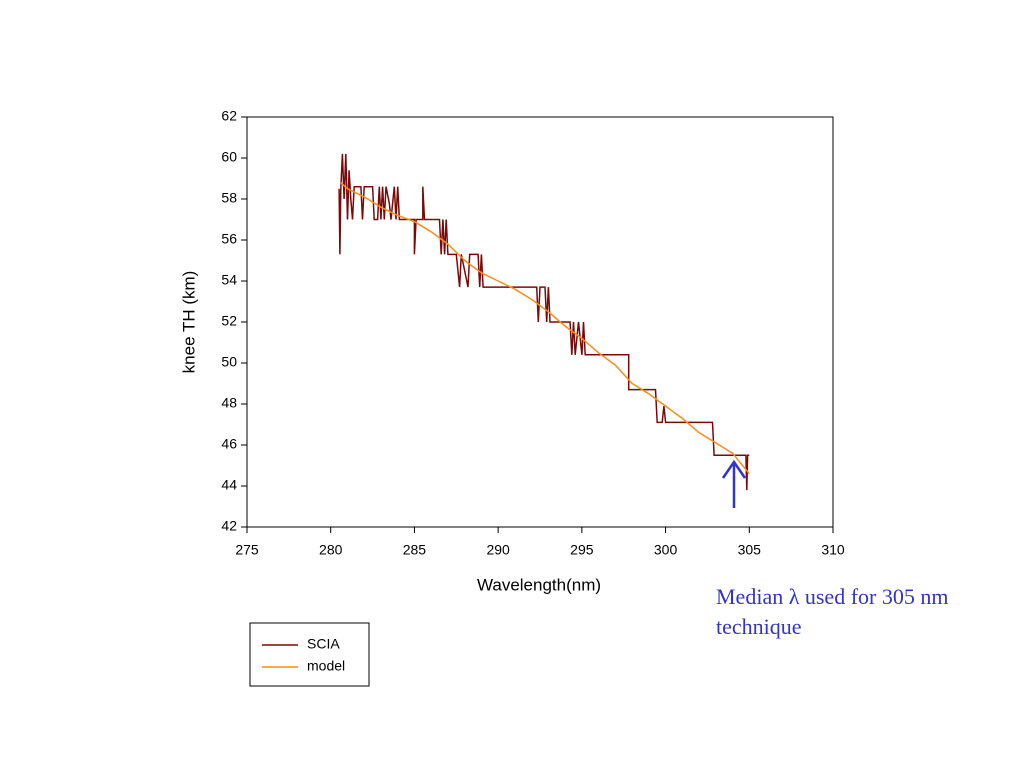 The width and height of the screenshot is (1024, 768). What do you see at coordinates (582, 550) in the screenshot?
I see `x-tick-label: 295` at bounding box center [582, 550].